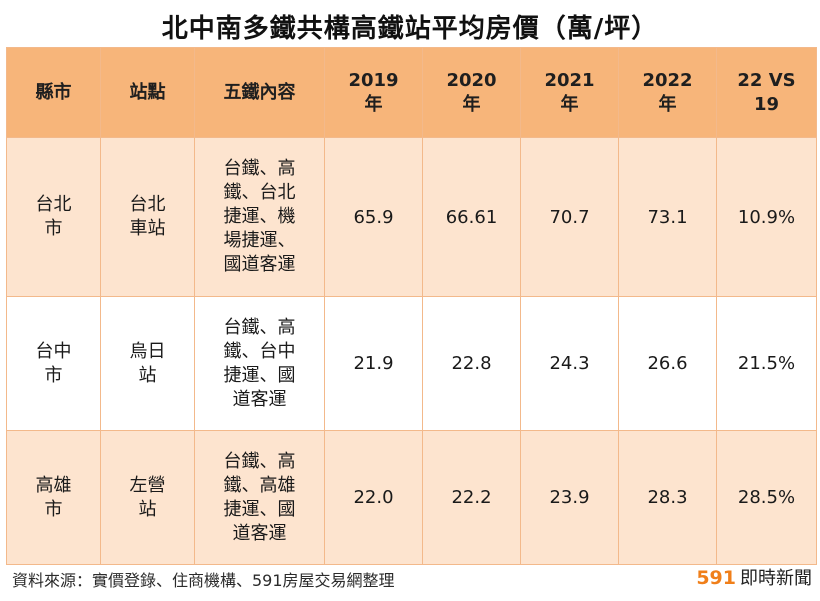  I want to click on header-change: 22 VS 19, so click(766, 92).